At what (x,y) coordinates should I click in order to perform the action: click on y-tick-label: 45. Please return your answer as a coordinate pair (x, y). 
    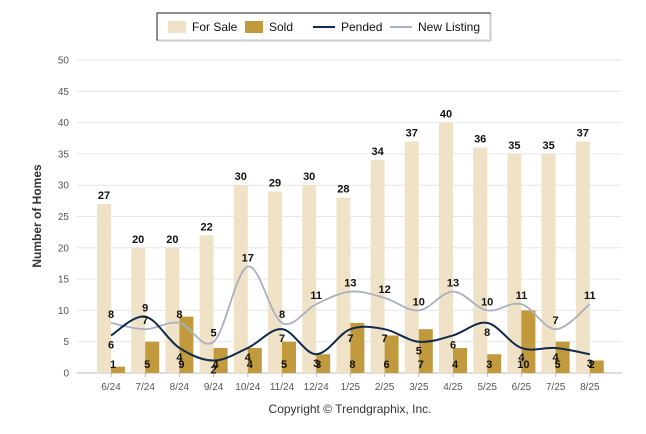
    Looking at the image, I should click on (64, 92).